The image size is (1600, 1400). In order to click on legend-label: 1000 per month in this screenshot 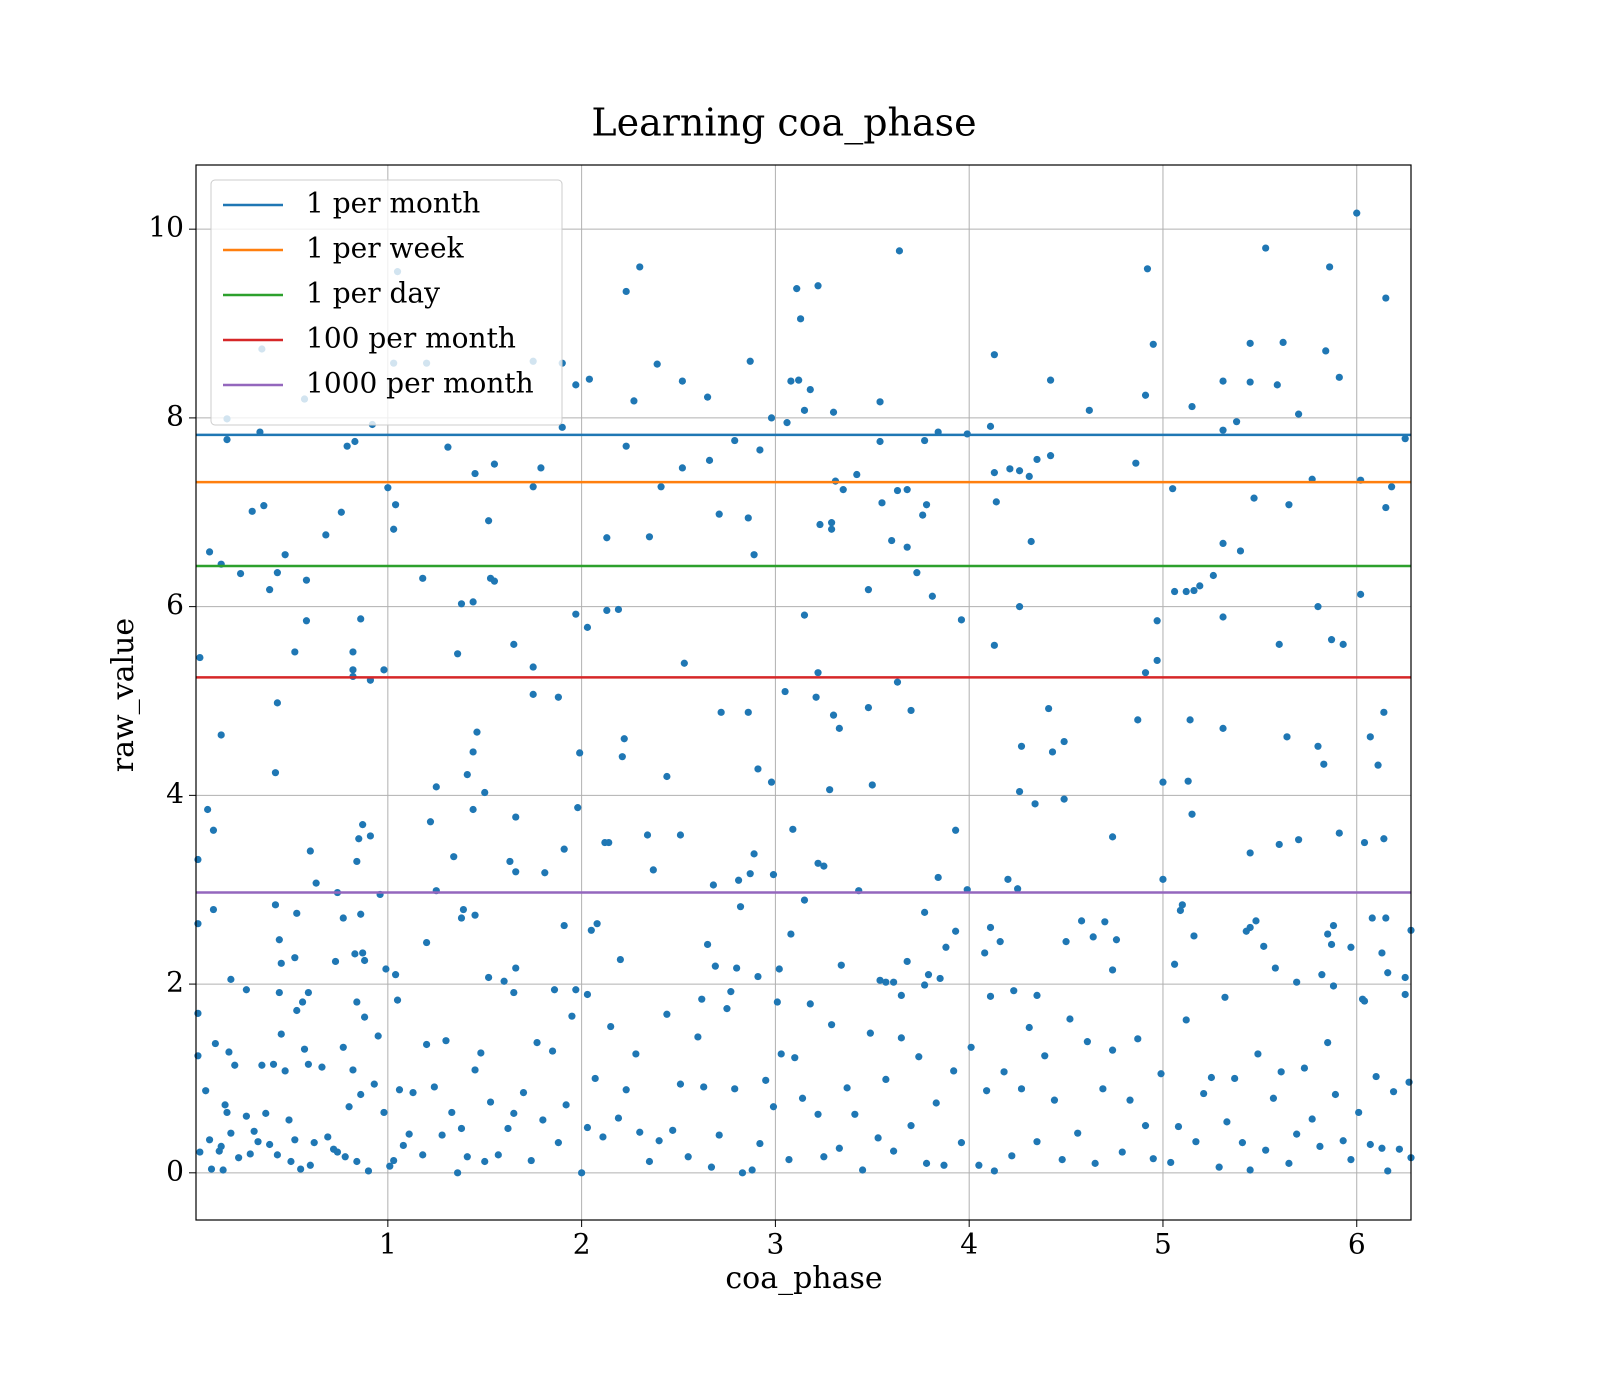, I will do `click(420, 383)`.